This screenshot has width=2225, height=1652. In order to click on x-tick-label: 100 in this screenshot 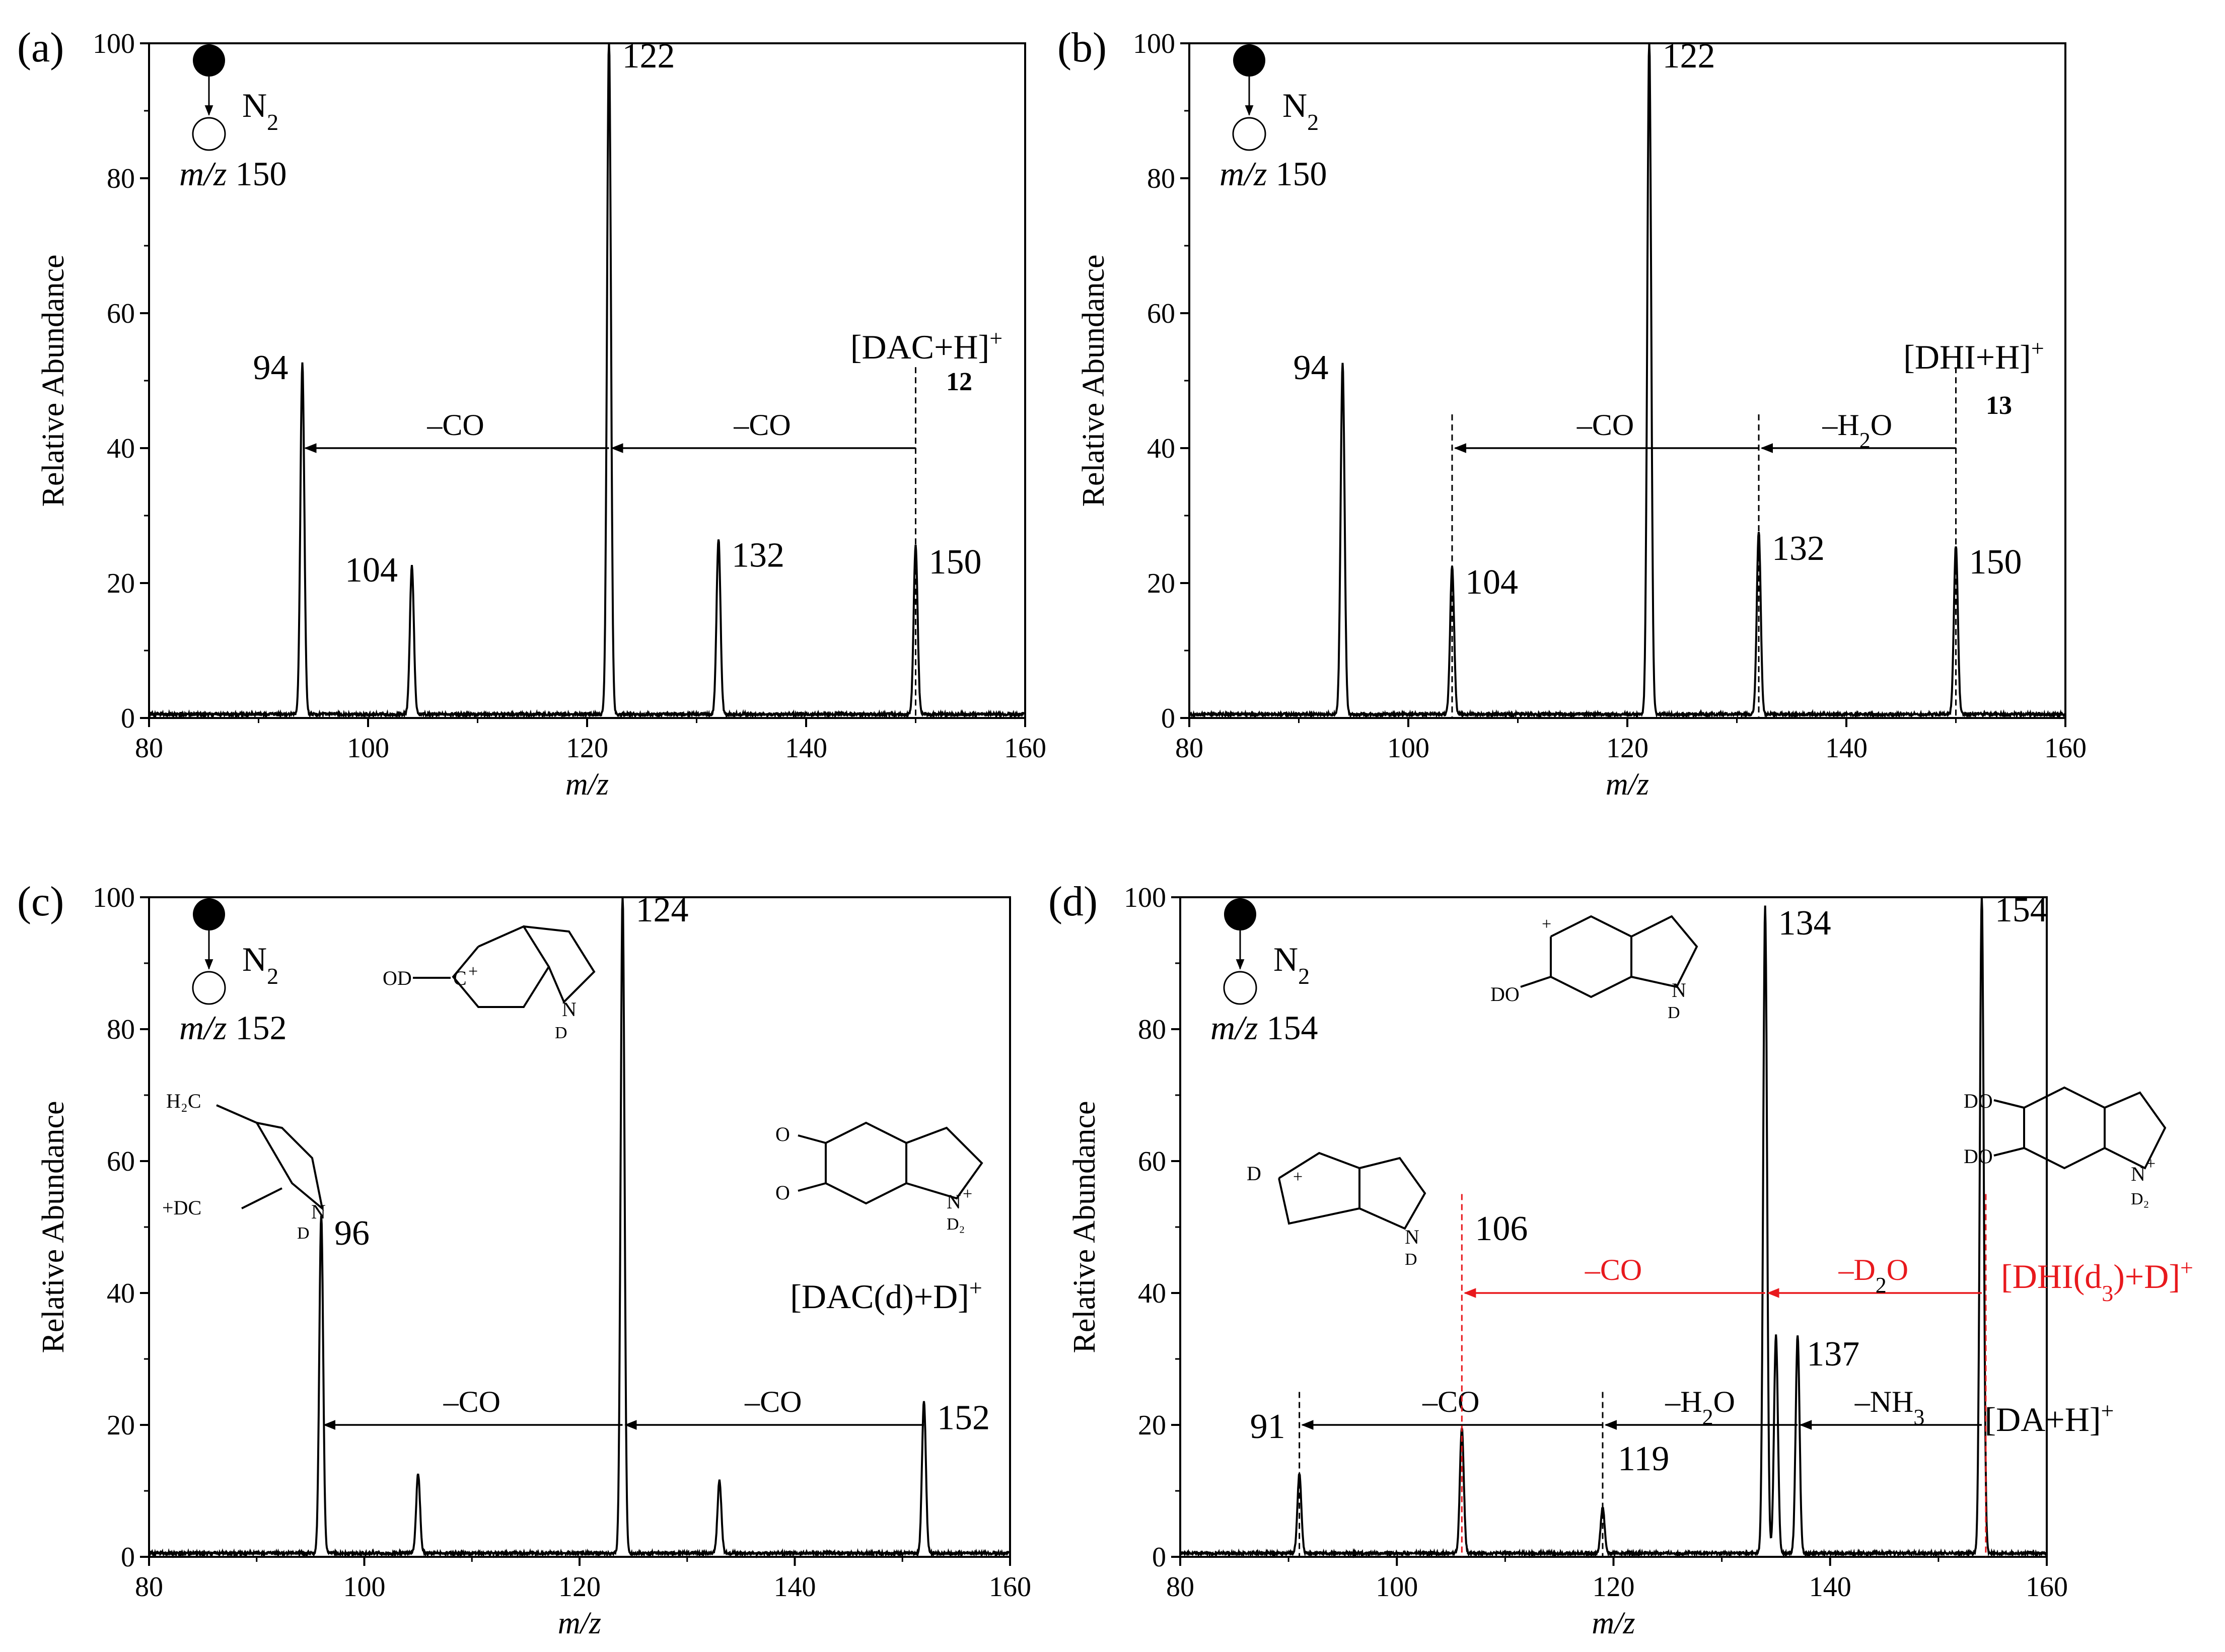, I will do `click(365, 1587)`.